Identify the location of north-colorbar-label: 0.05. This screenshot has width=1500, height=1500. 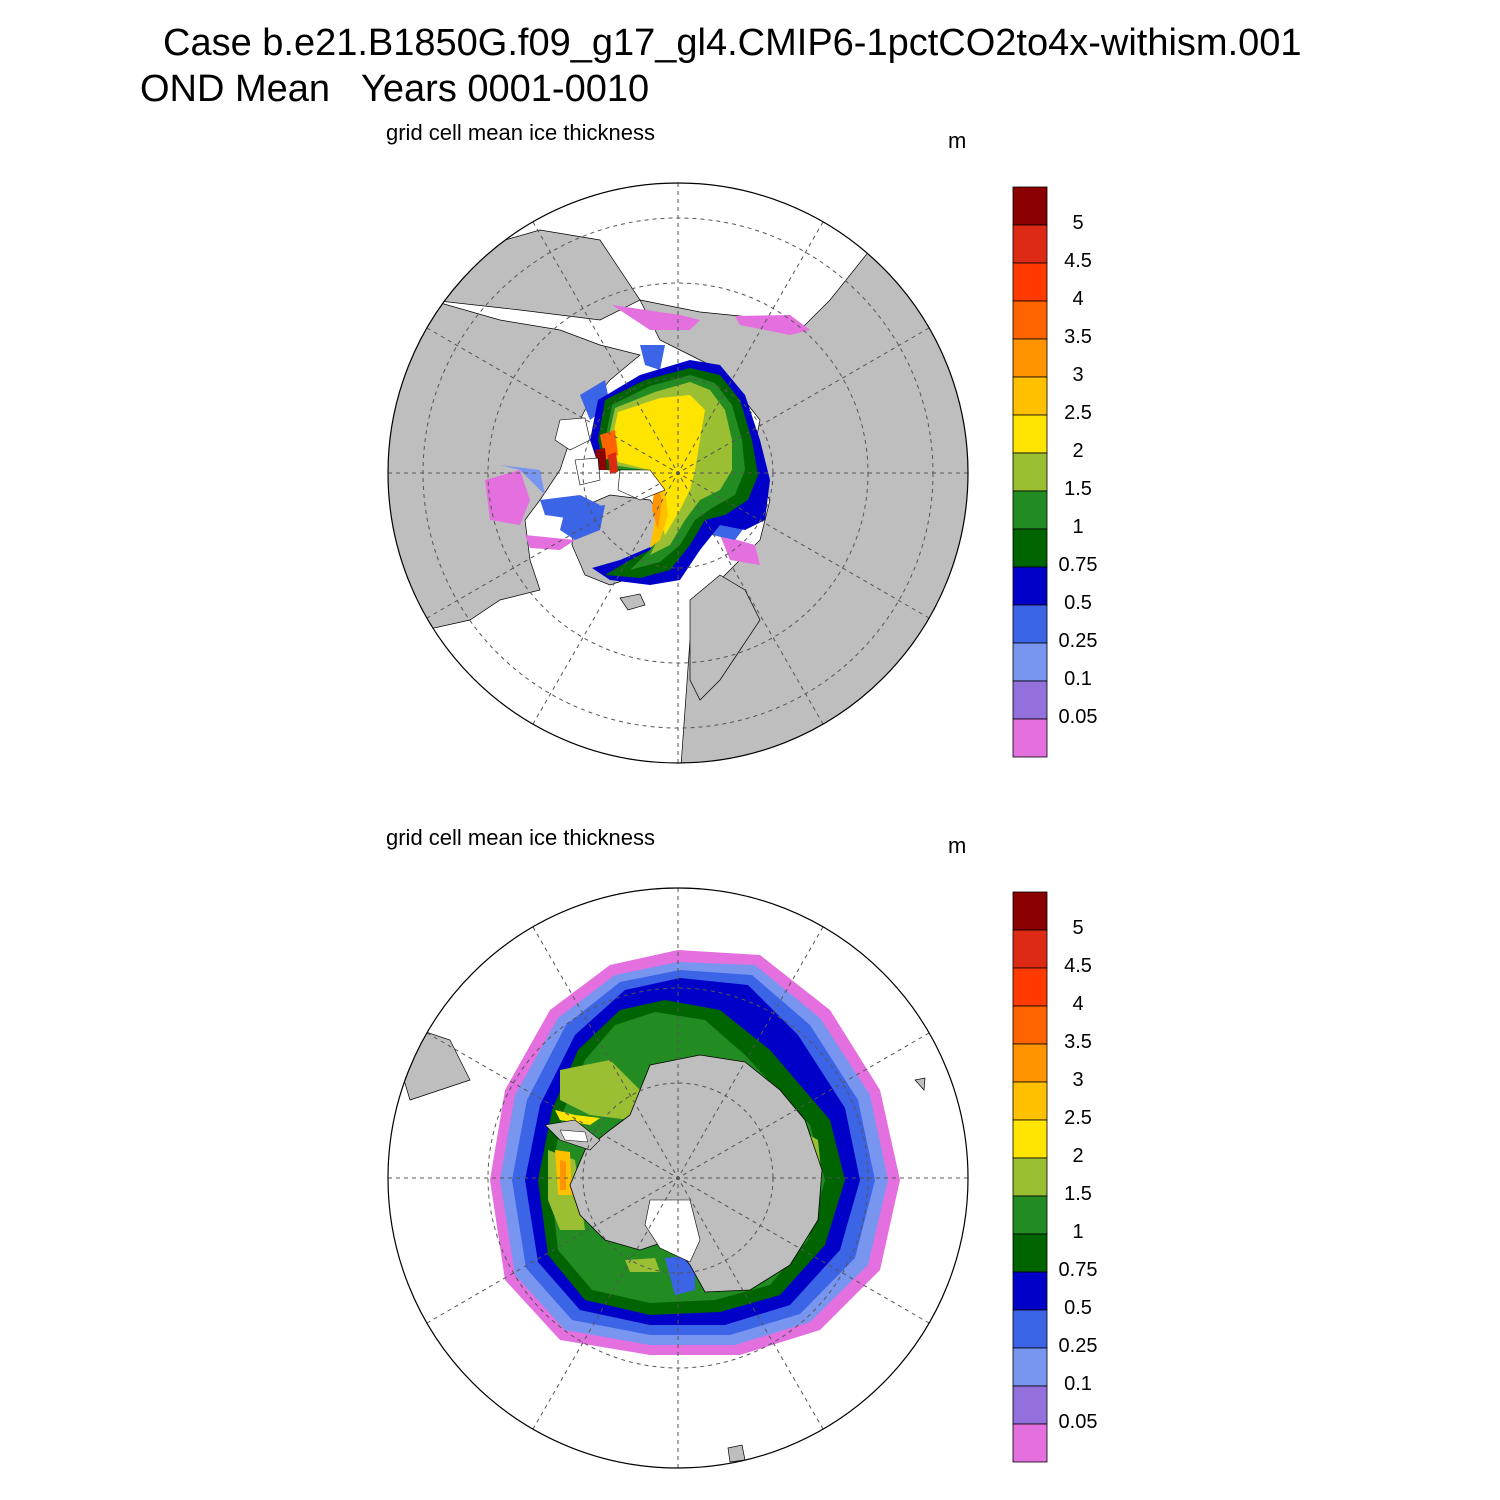
(1078, 717).